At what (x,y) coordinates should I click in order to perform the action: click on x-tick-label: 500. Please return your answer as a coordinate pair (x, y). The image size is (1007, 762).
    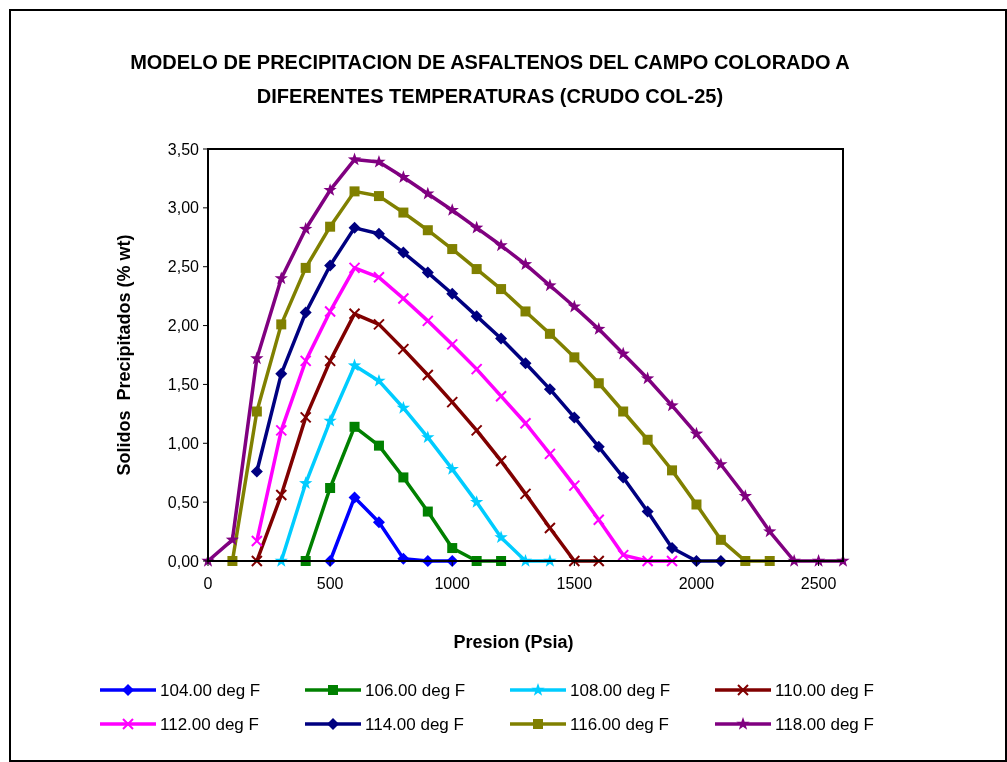
    Looking at the image, I should click on (330, 583).